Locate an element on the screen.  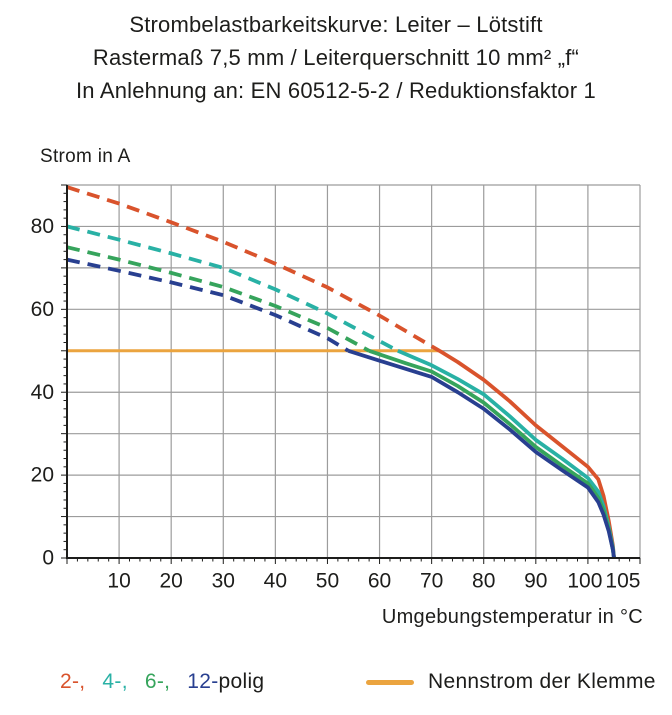
curve-6-polig-solid is located at coordinates (492, 454).